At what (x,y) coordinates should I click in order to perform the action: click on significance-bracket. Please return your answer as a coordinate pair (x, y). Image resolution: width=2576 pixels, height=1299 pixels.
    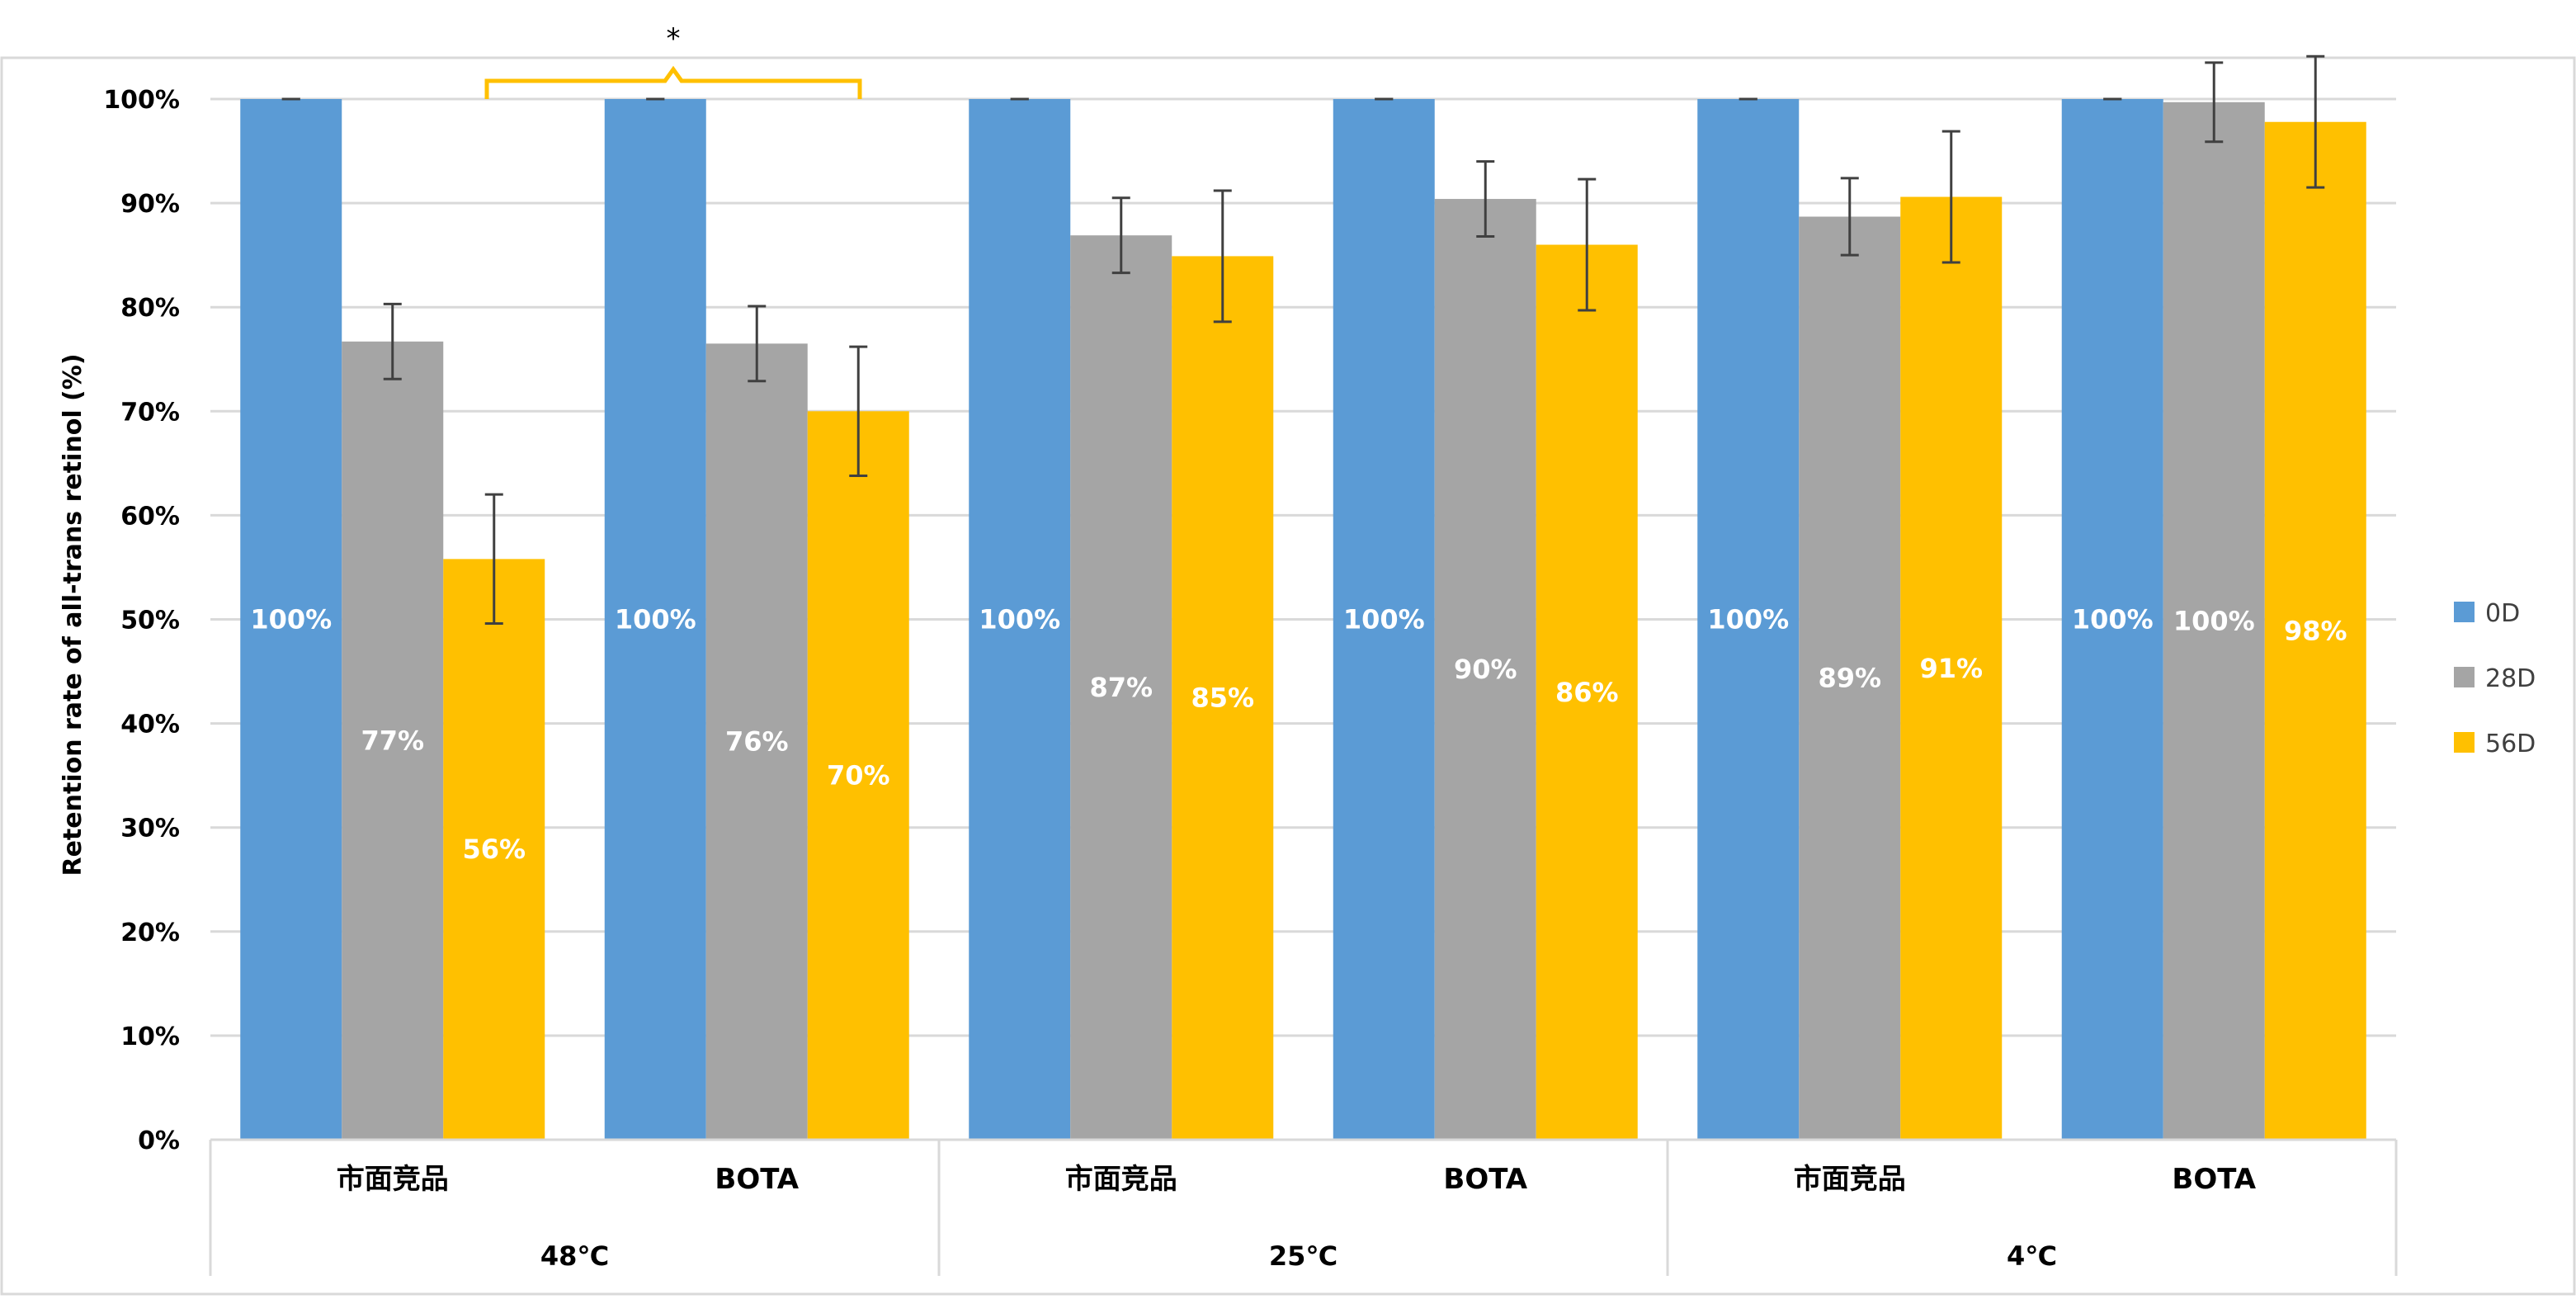
    Looking at the image, I should click on (673, 82).